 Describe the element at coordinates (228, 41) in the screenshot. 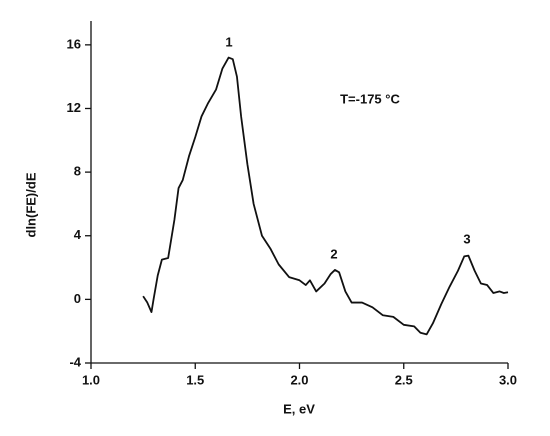

I see `annotation: 1` at that location.